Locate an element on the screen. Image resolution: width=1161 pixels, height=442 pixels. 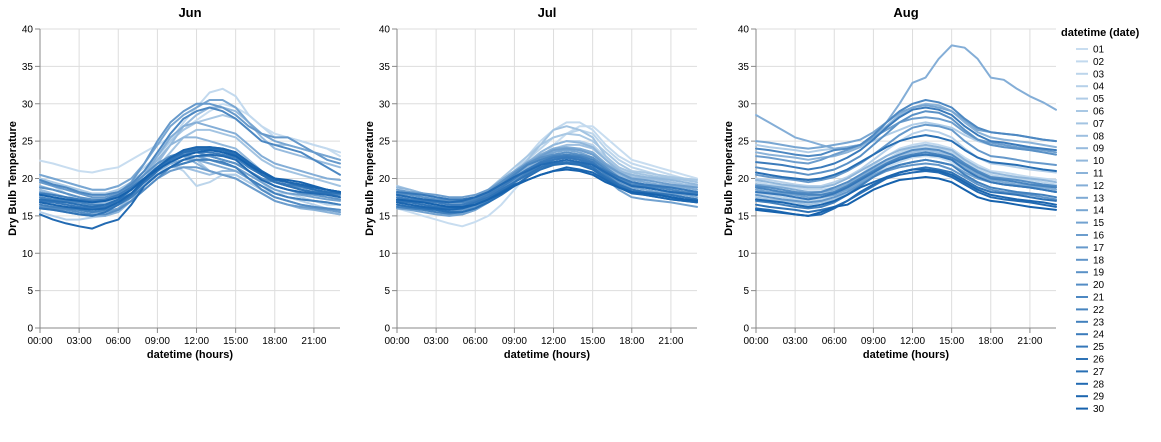
legend-label: 20 is located at coordinates (1099, 285).